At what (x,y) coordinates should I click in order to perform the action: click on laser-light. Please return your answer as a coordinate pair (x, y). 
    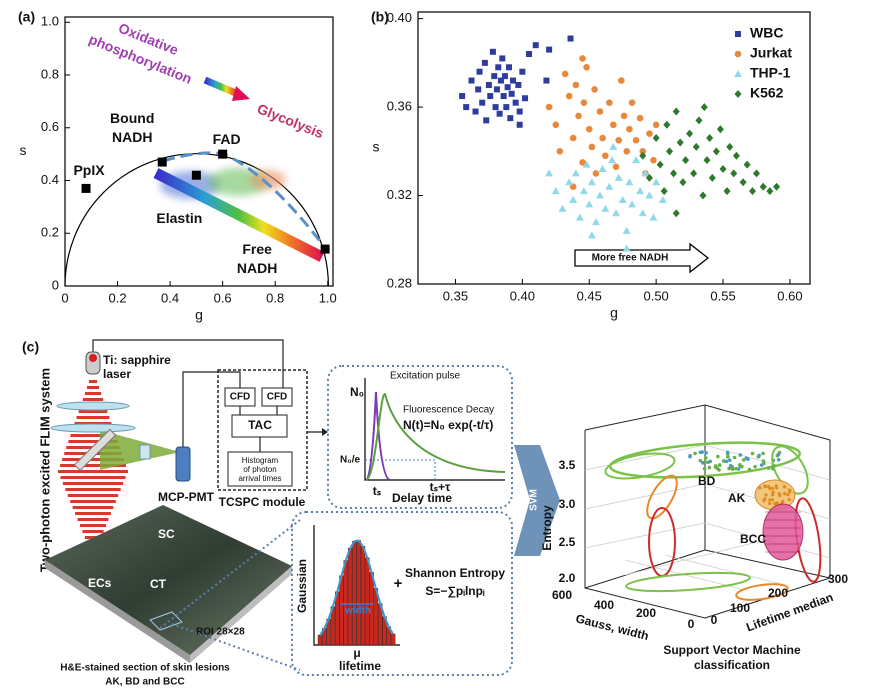
    Looking at the image, I should click on (93, 358).